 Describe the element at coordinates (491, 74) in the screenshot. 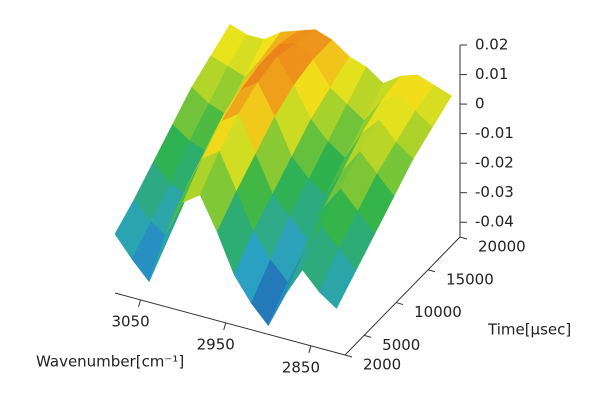

I see `z-tick-label: 0.01` at that location.